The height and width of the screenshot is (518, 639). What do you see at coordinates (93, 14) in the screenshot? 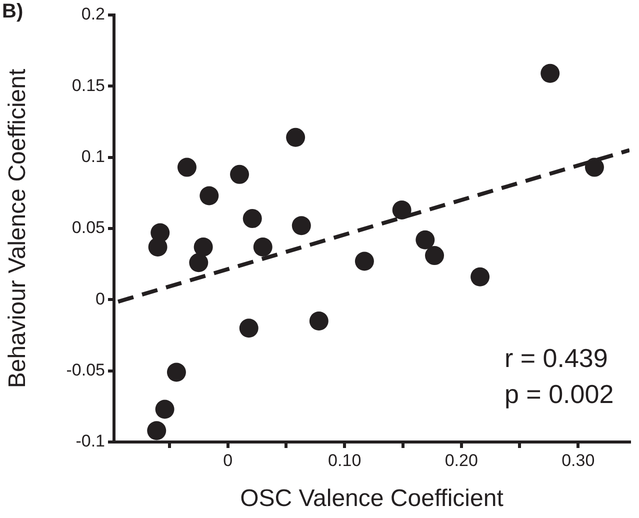
I see `y-tick-label: 0.2` at bounding box center [93, 14].